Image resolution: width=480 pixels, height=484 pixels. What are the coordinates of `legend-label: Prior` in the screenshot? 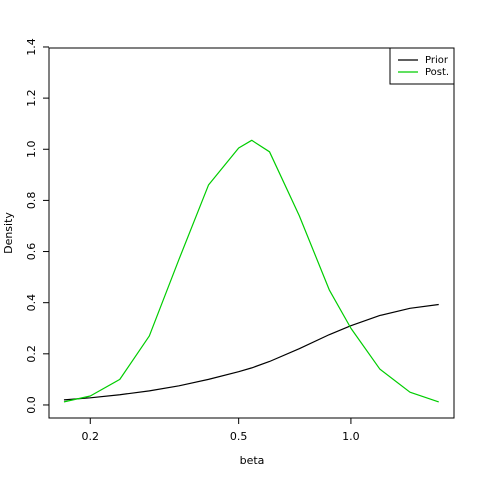 It's located at (437, 60).